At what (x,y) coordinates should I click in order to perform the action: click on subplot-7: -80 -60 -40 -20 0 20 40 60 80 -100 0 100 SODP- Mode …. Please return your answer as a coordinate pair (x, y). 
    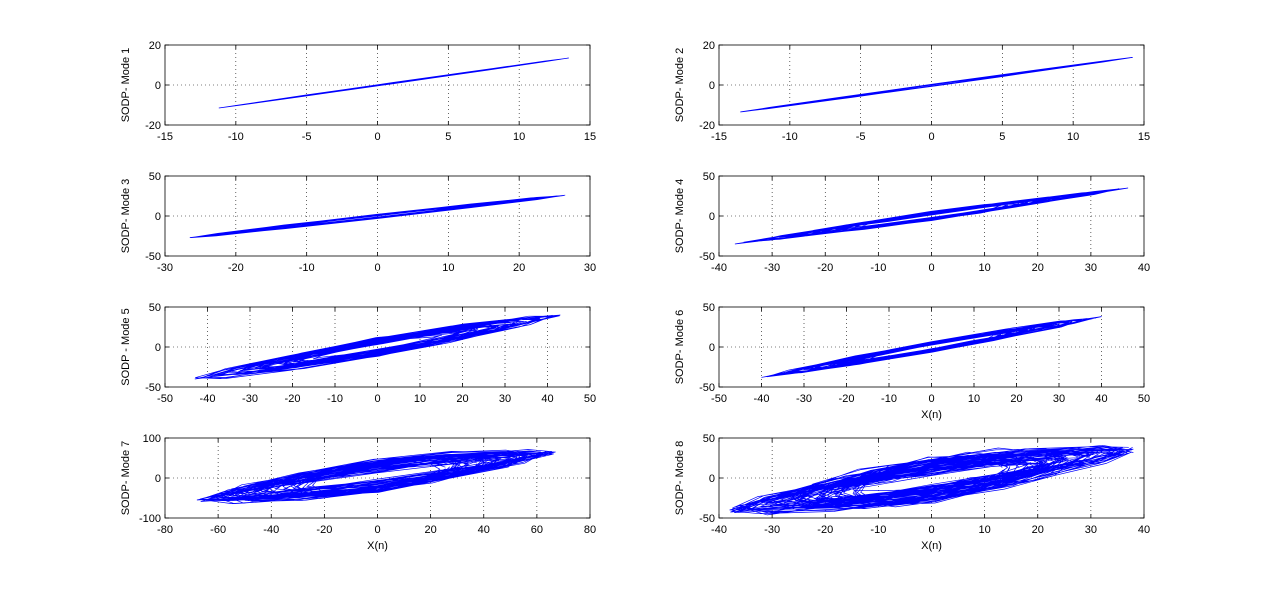
    Looking at the image, I should click on (358, 492).